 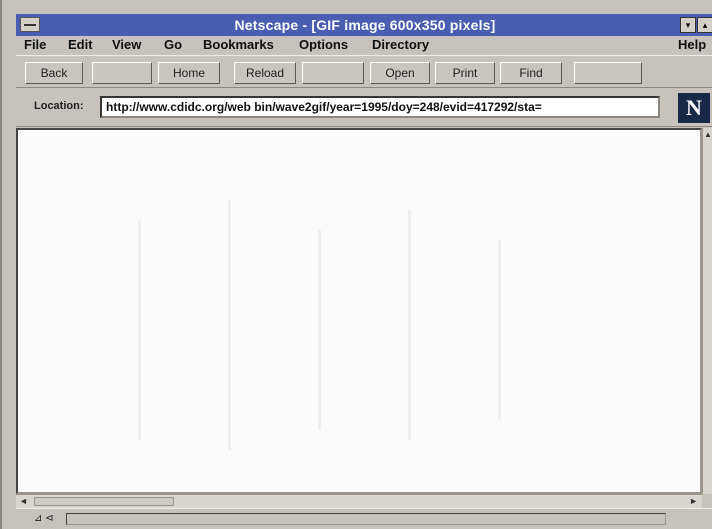 I want to click on toolbar: Back Home Reload Open Print Find, so click(x=364, y=71).